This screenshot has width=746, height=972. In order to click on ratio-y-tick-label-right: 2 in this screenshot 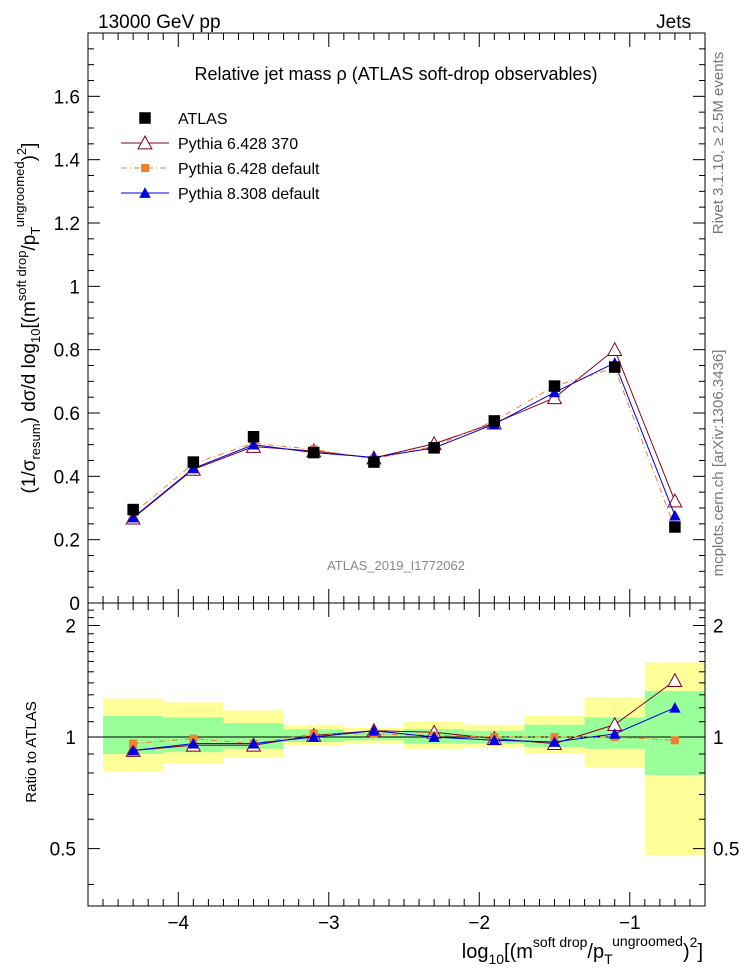, I will do `click(718, 626)`.